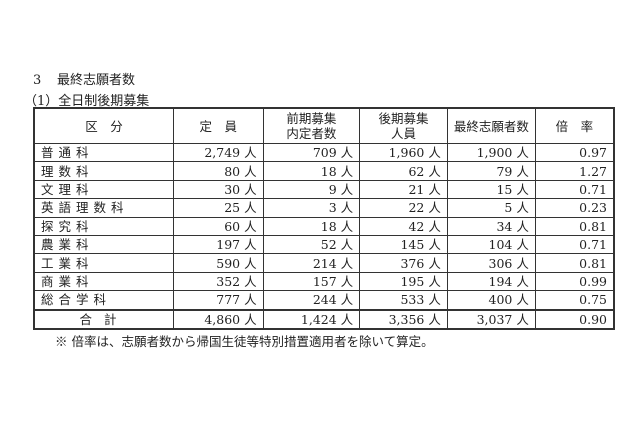 This screenshot has height=426, width=640. I want to click on row-label: 工業科, so click(103, 263).